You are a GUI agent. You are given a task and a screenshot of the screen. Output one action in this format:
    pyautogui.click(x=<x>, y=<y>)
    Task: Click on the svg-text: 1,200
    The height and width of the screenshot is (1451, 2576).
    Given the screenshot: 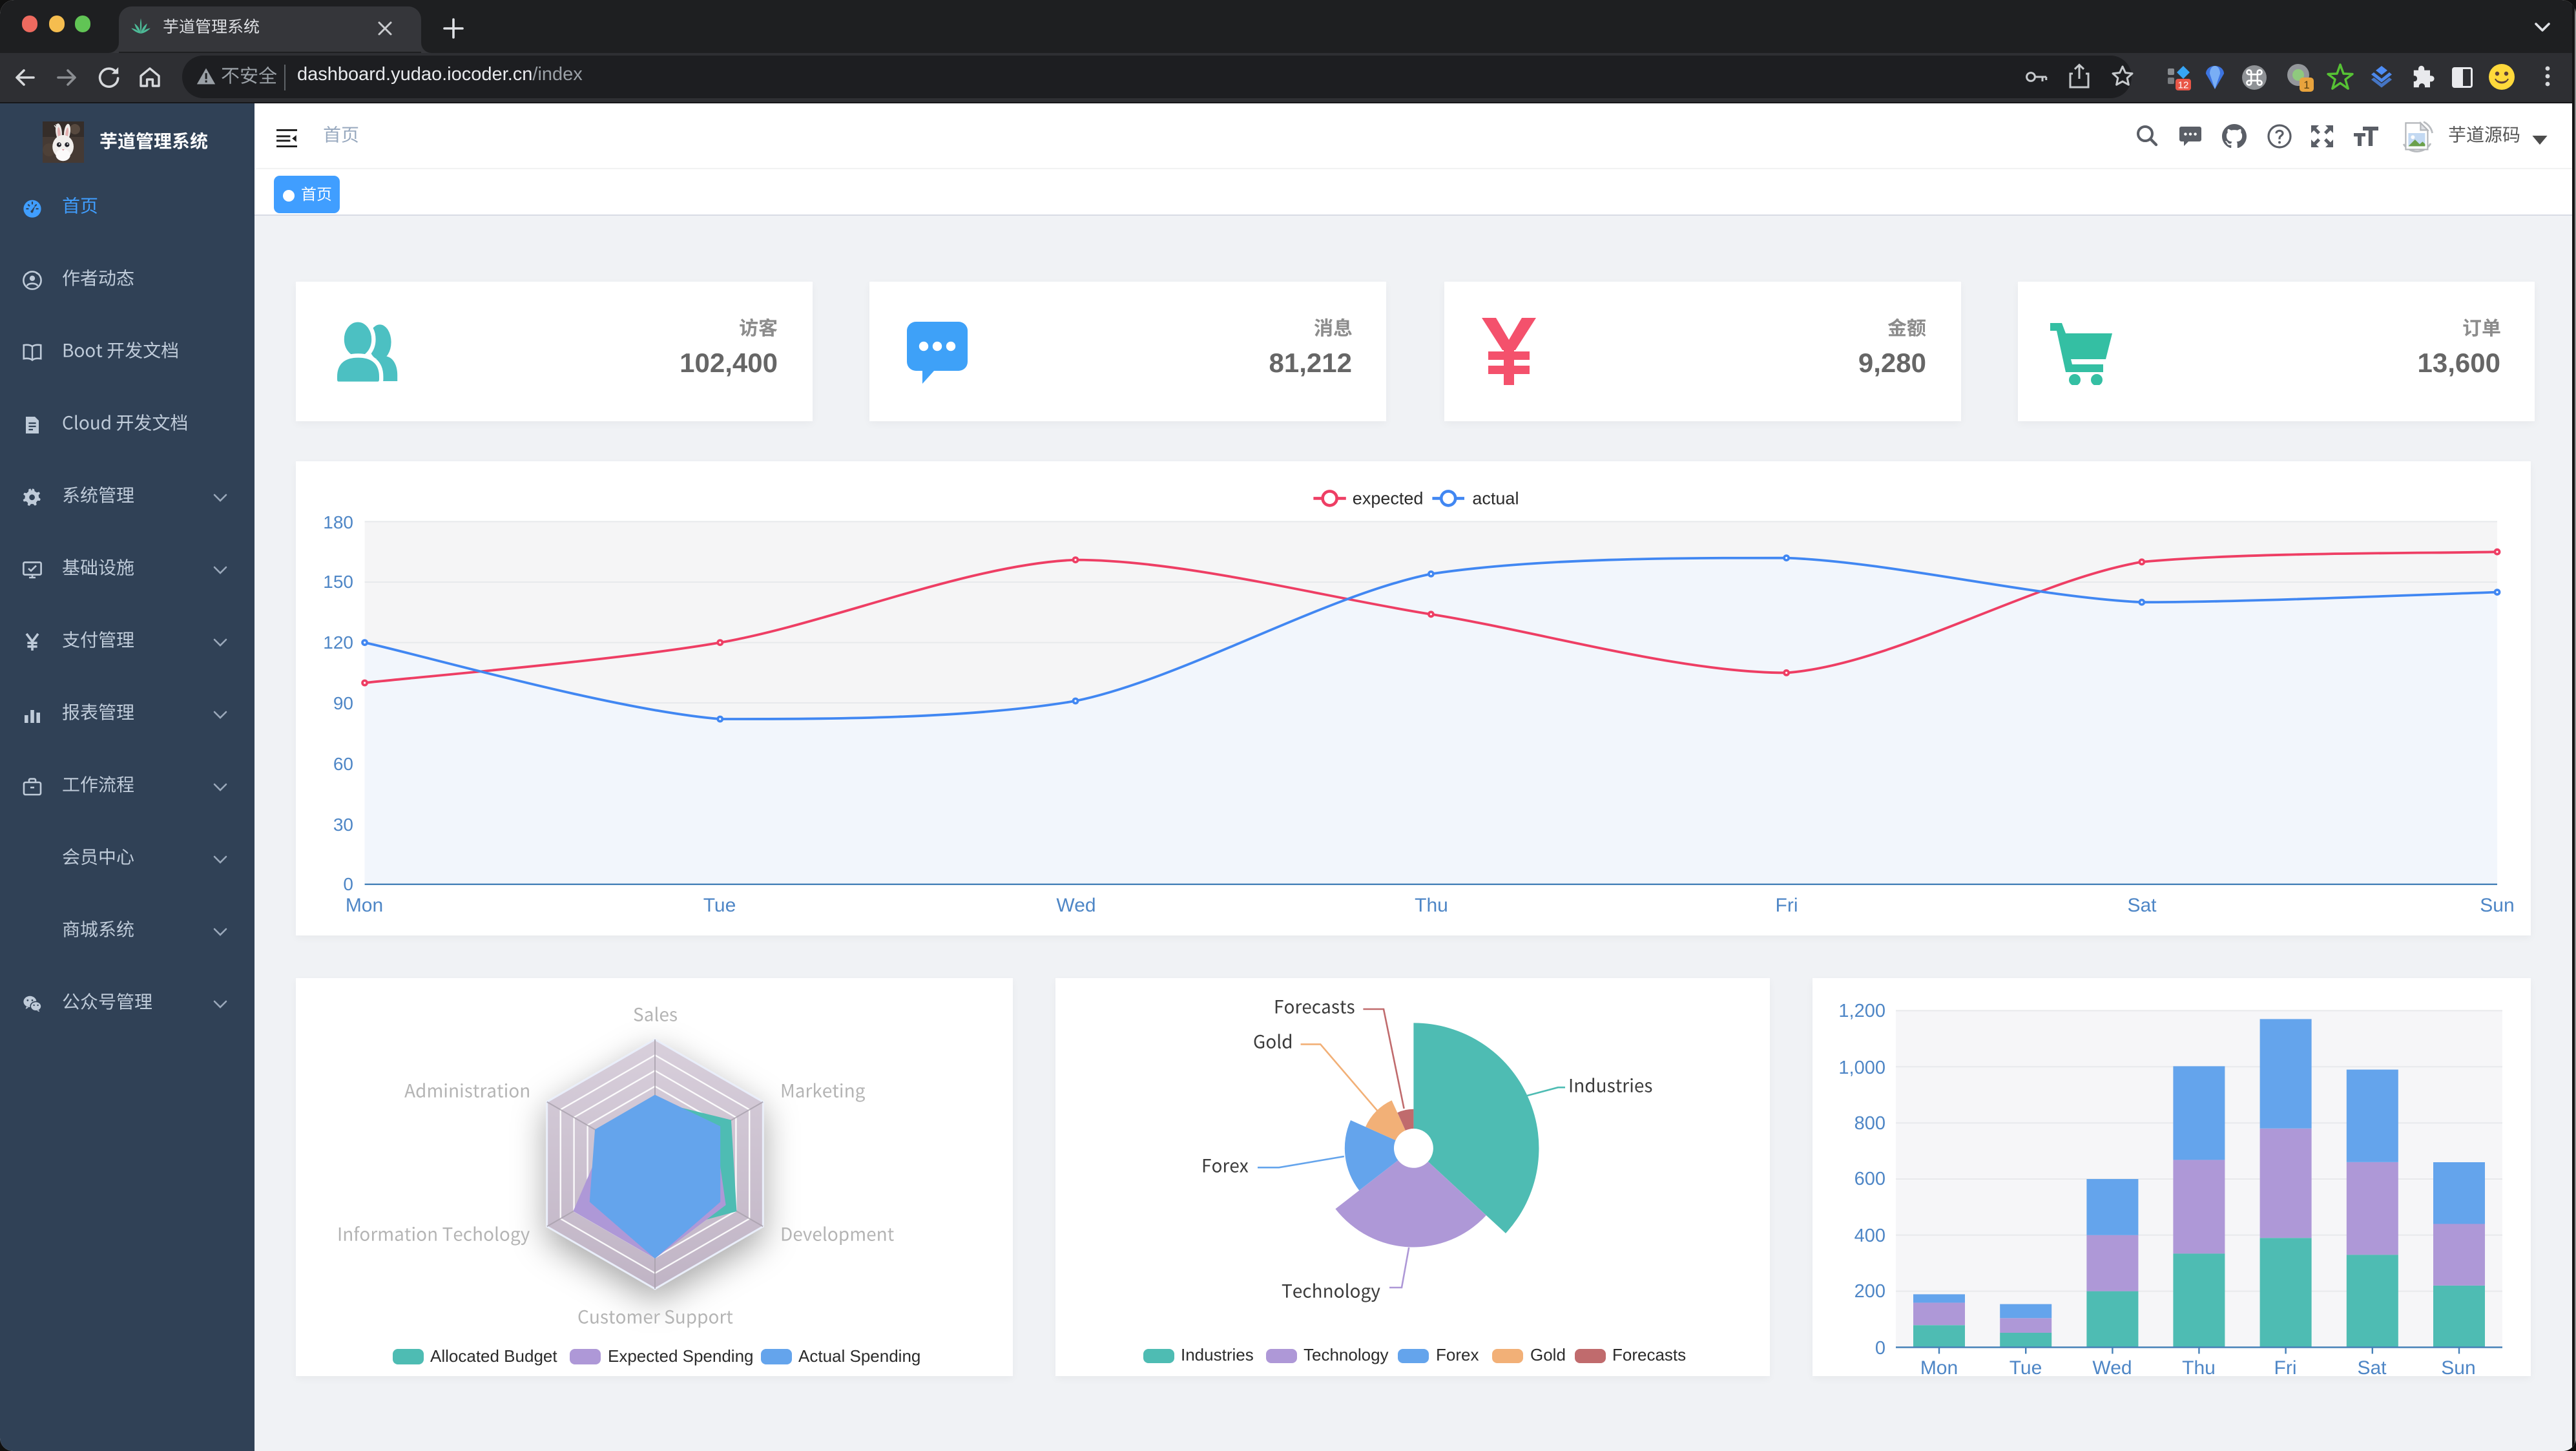 What is the action you would take?
    pyautogui.click(x=1861, y=1011)
    